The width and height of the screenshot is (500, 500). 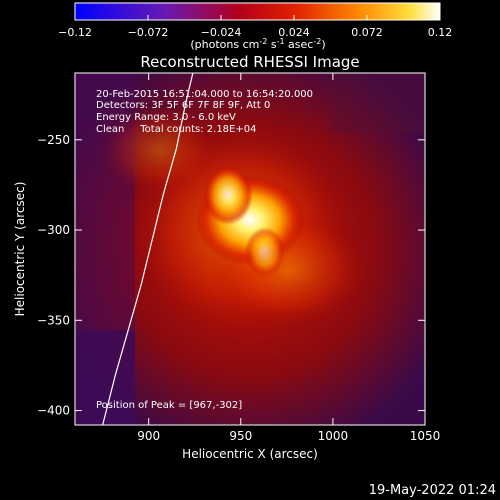 What do you see at coordinates (53, 230) in the screenshot?
I see `y-tick-label: −300` at bounding box center [53, 230].